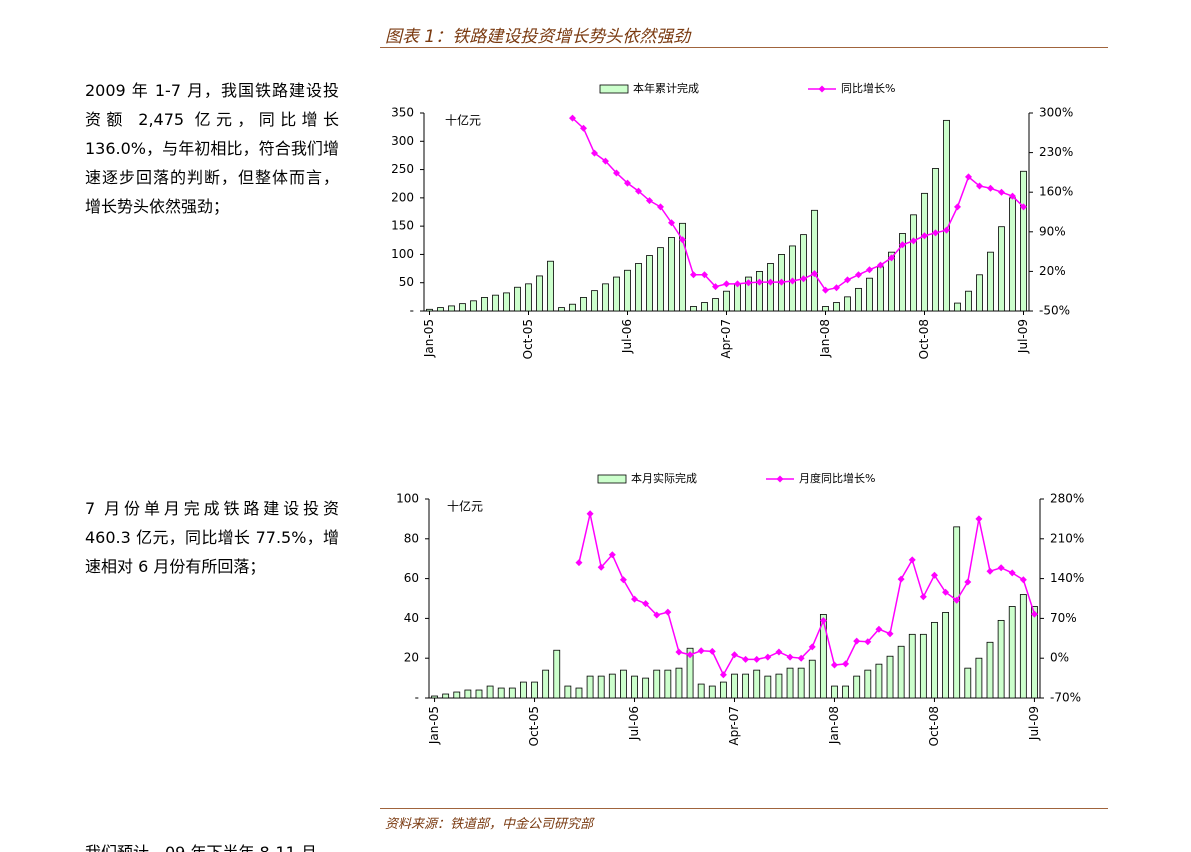  I want to click on x-tick-label: Jan-05, so click(434, 725).